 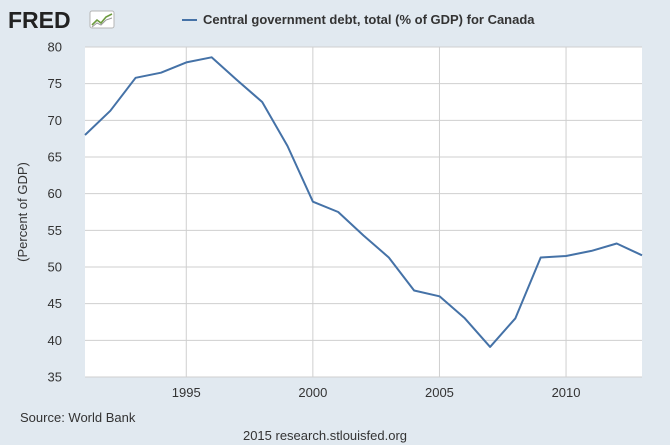 What do you see at coordinates (376, 392) in the screenshot?
I see `x-axis-ticks: 1995 2000 2005 2010` at bounding box center [376, 392].